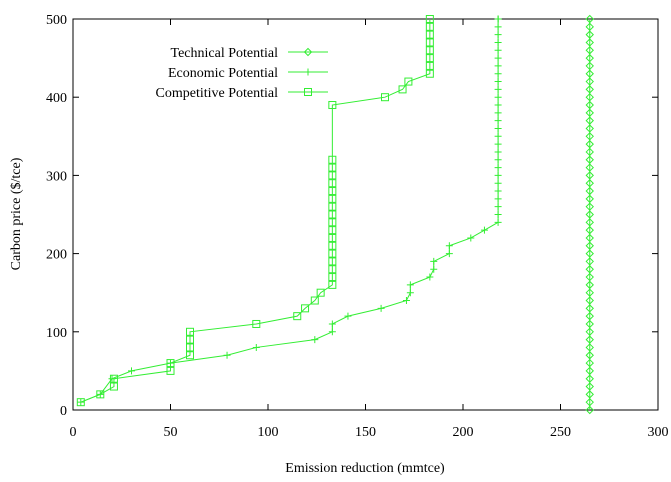 The height and width of the screenshot is (482, 671). I want to click on y-tick-label: 400, so click(56, 98).